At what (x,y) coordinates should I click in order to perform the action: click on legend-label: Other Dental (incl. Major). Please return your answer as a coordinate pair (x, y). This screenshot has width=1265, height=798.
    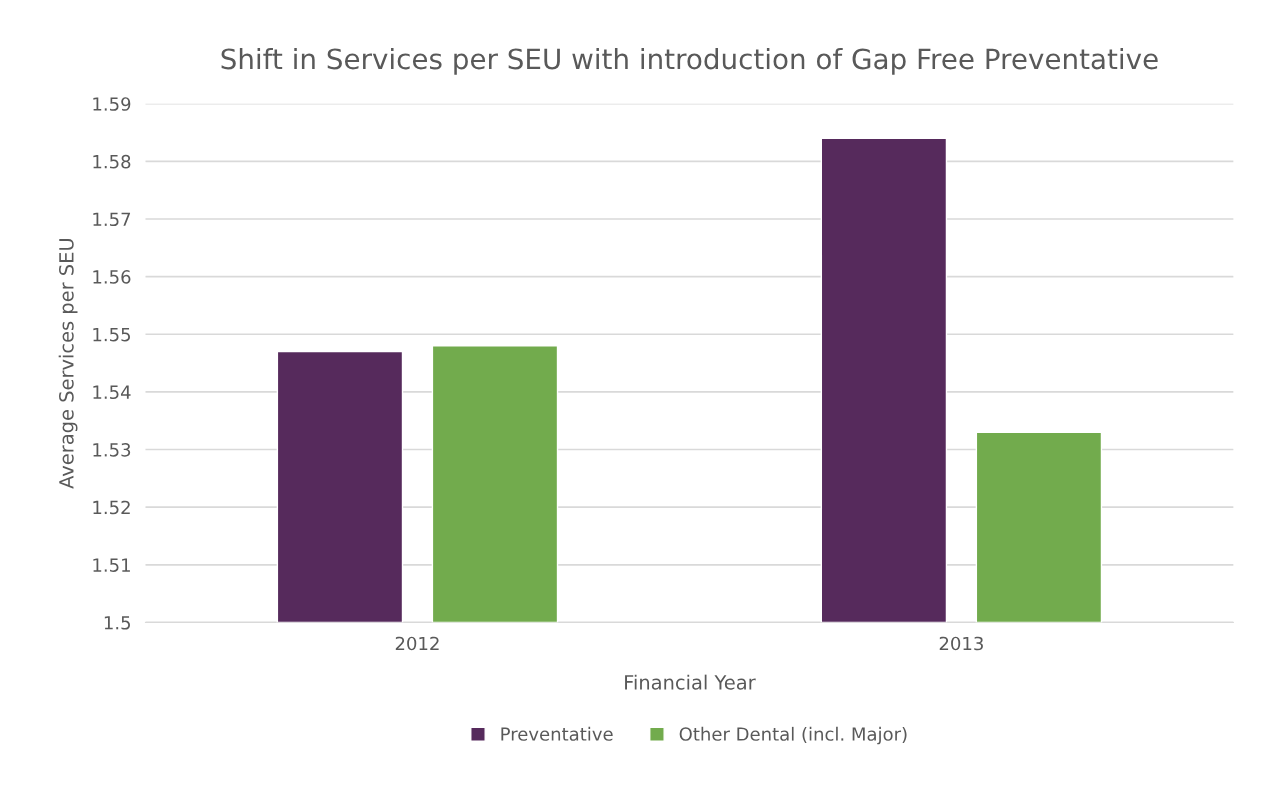
    Looking at the image, I should click on (793, 735).